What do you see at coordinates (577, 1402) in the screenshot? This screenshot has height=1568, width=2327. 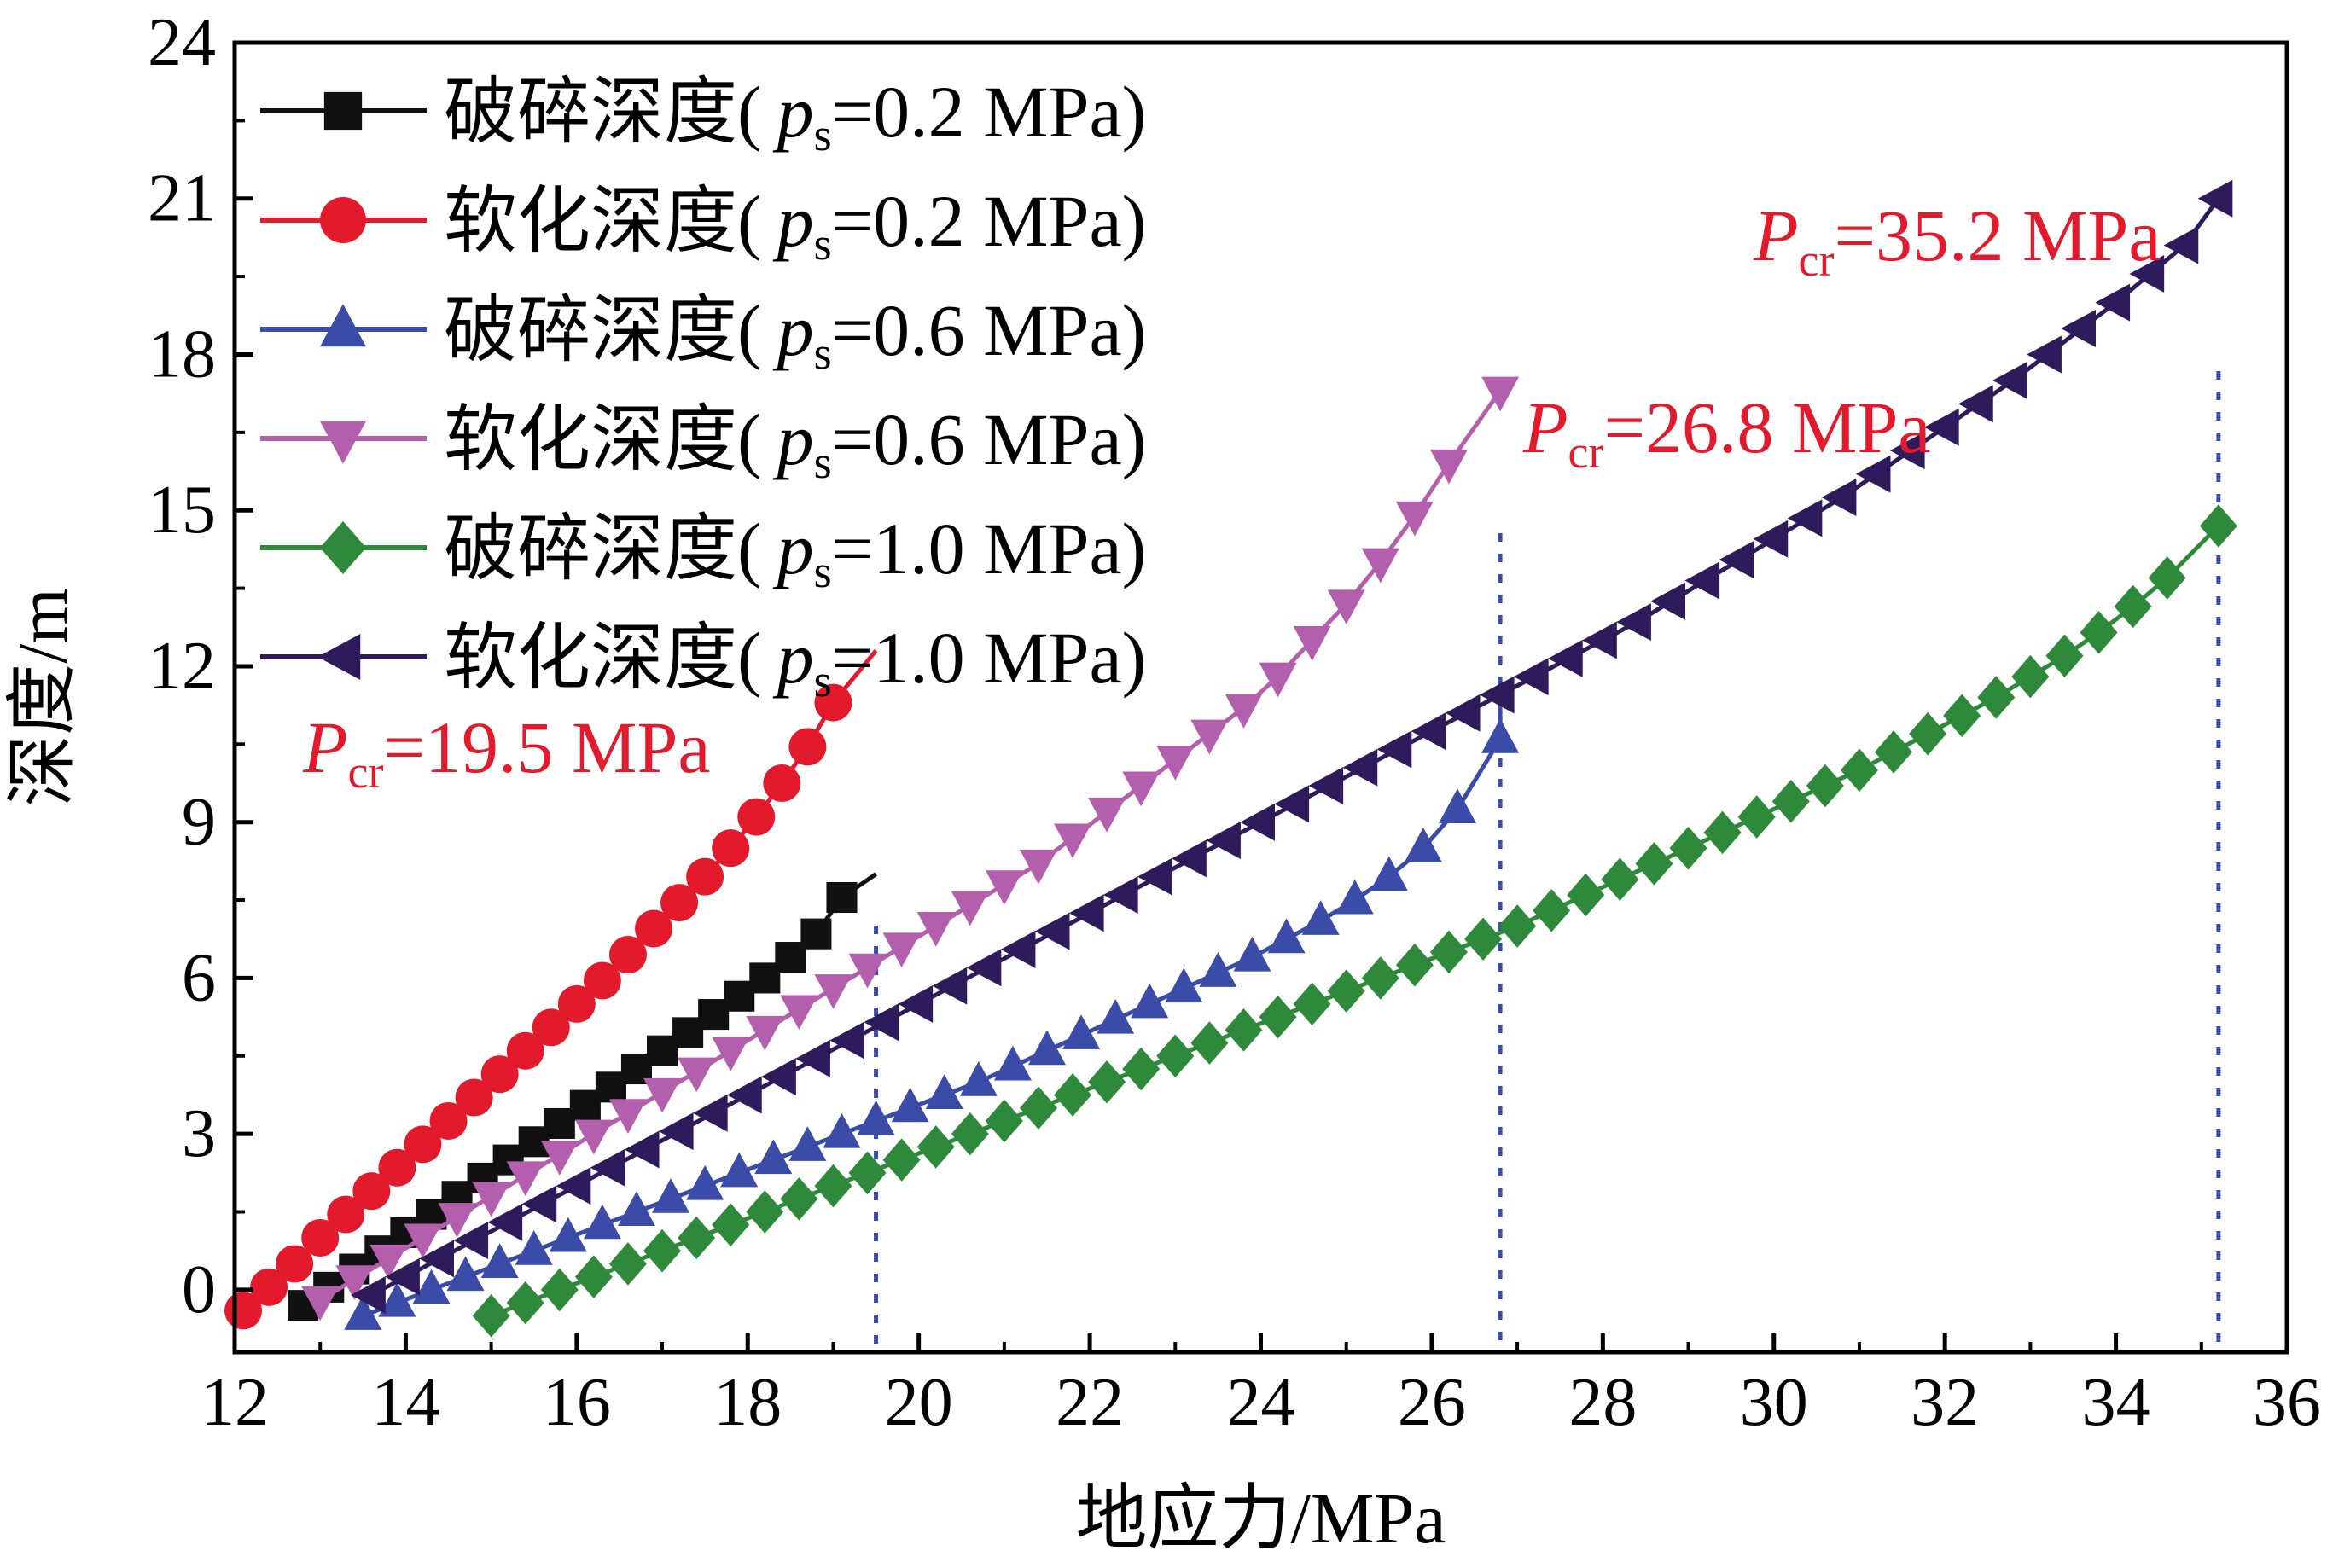 I see `x-tick-label: 16` at bounding box center [577, 1402].